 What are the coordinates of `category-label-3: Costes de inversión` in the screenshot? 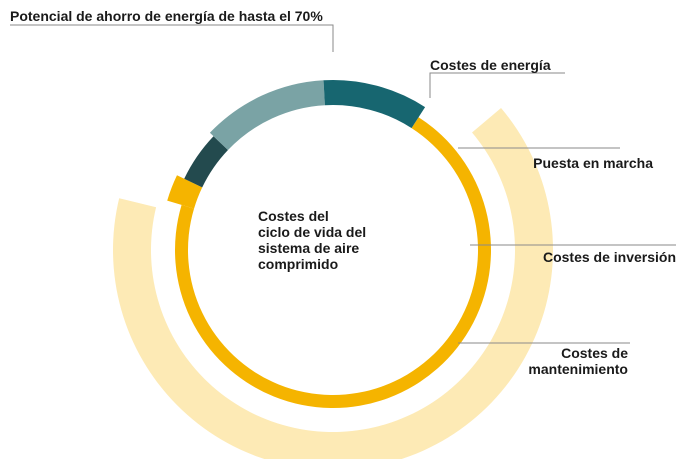 It's located at (609, 257).